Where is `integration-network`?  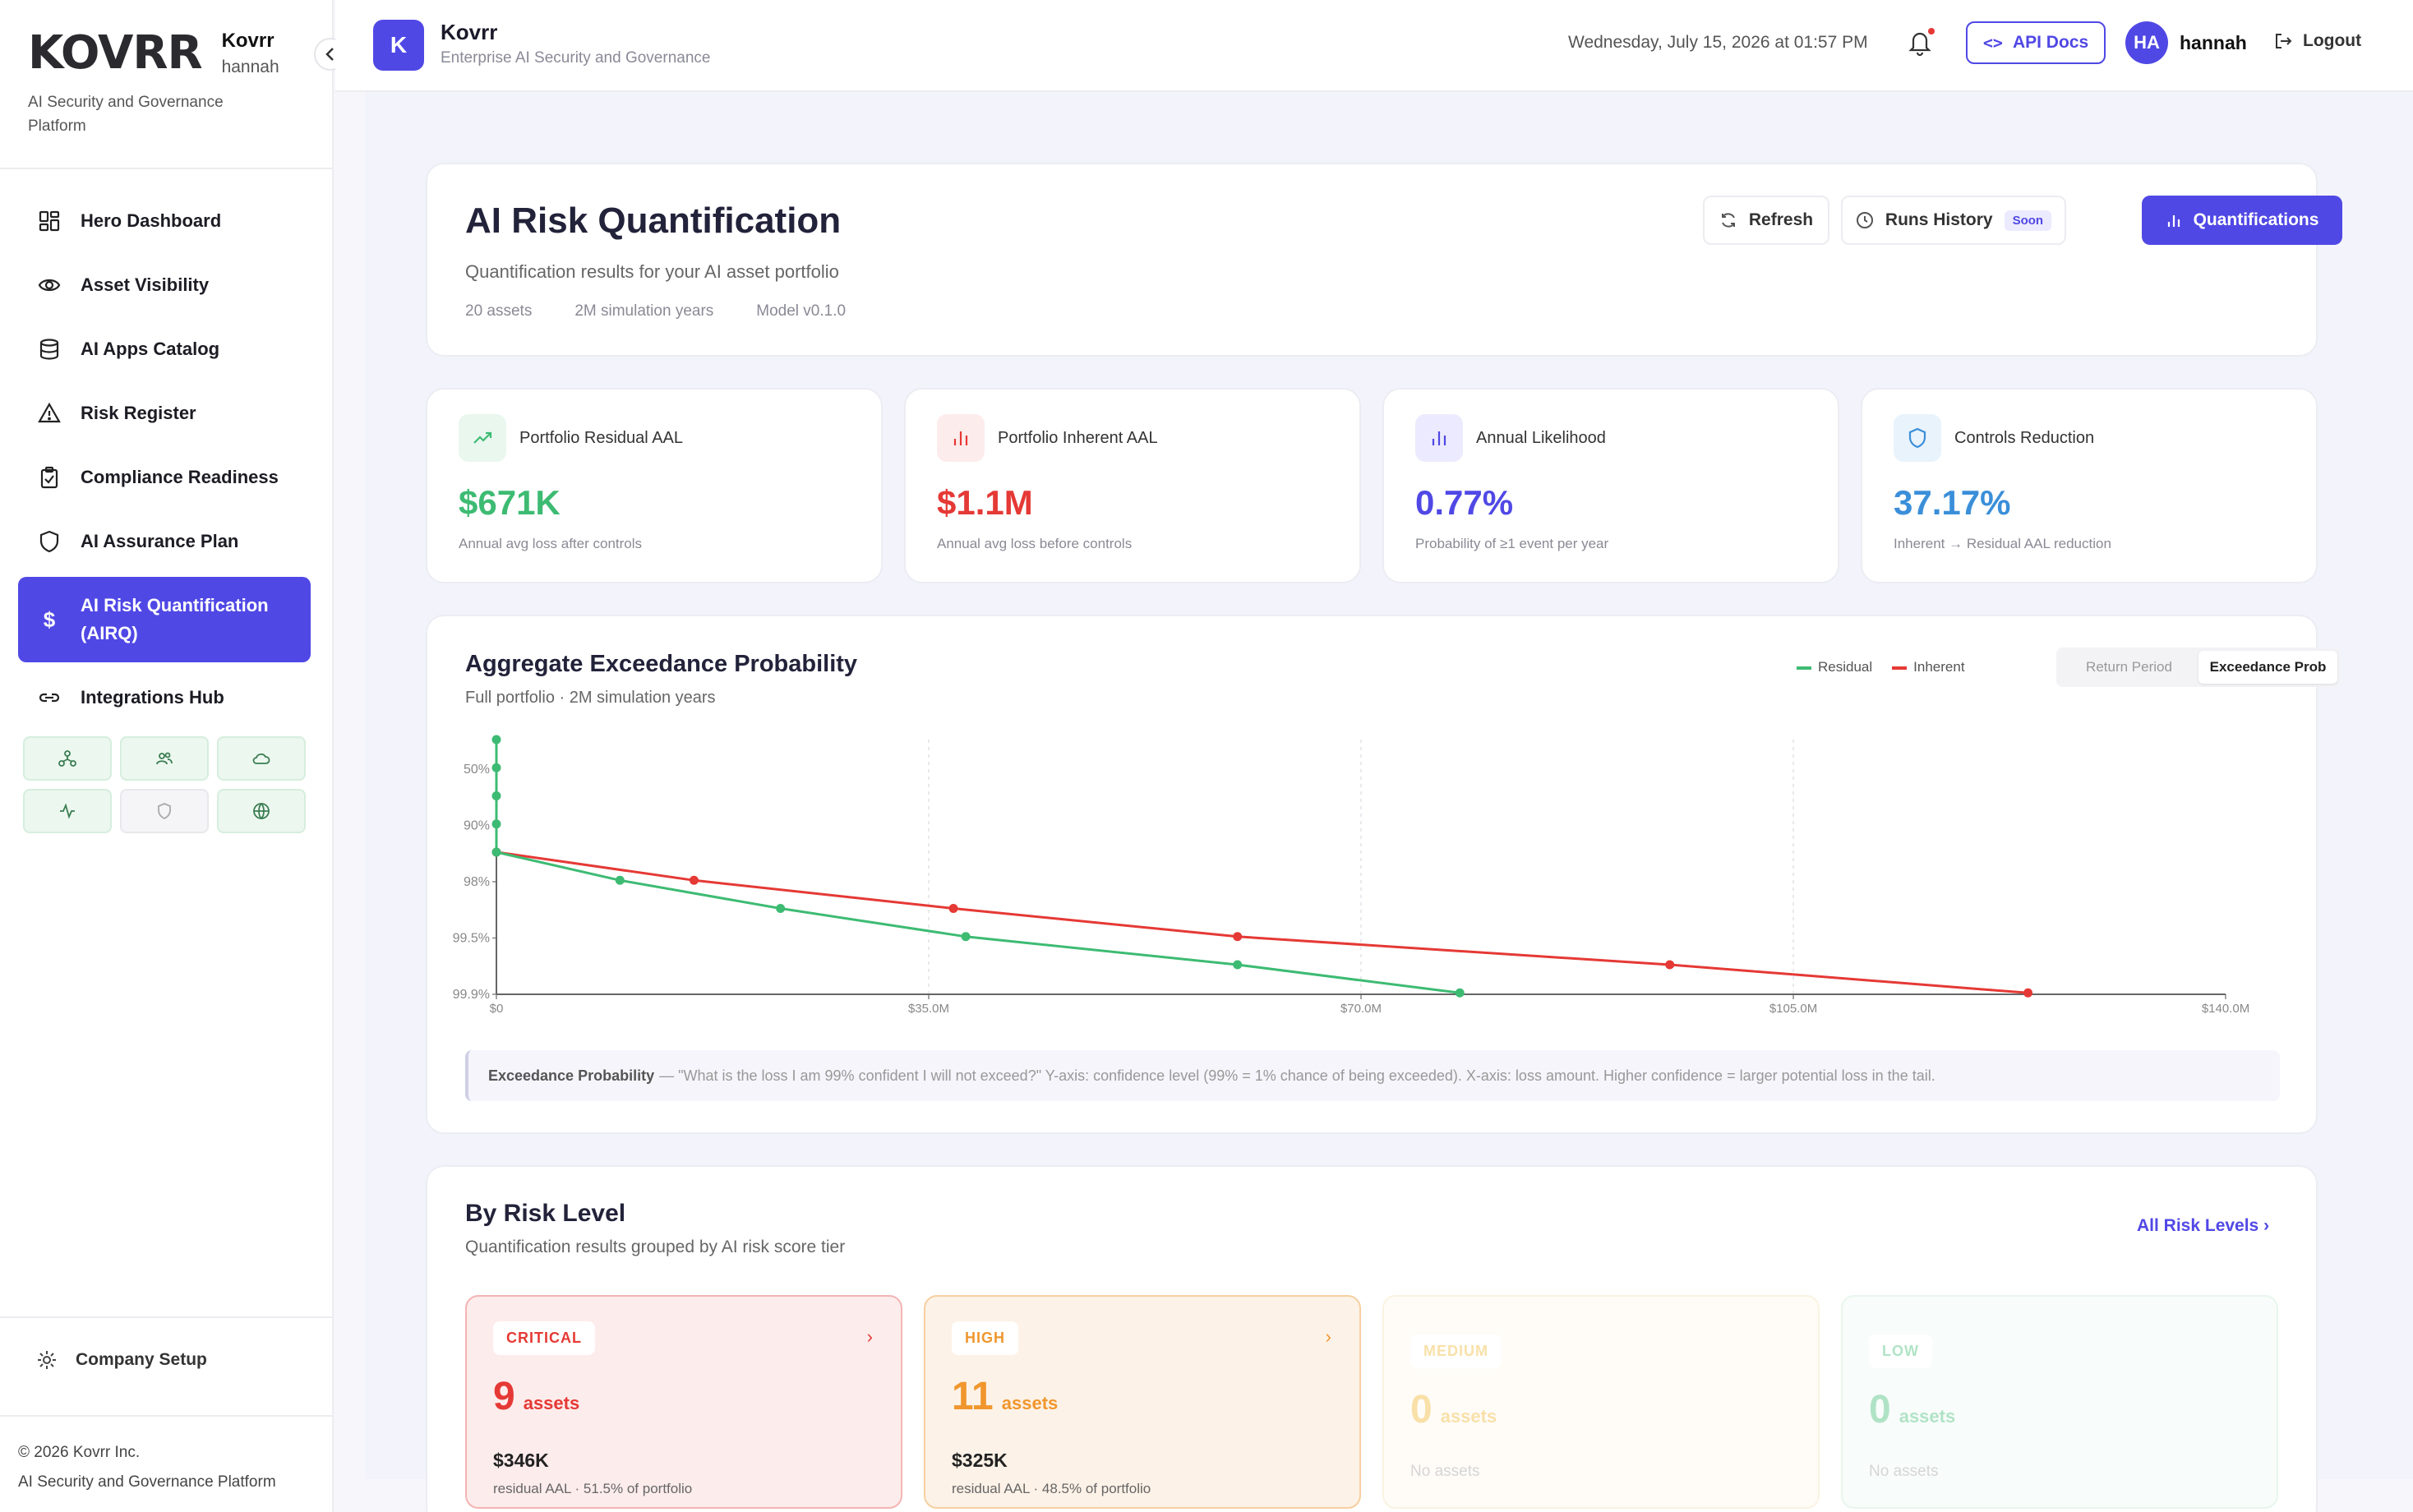
integration-network is located at coordinates (68, 759).